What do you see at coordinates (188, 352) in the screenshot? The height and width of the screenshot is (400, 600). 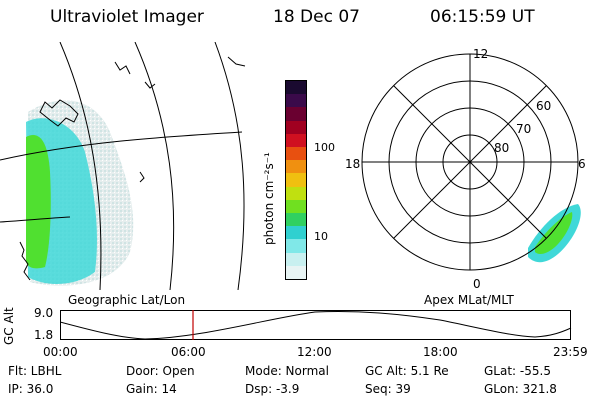 I see `xtick-06: 06:00` at bounding box center [188, 352].